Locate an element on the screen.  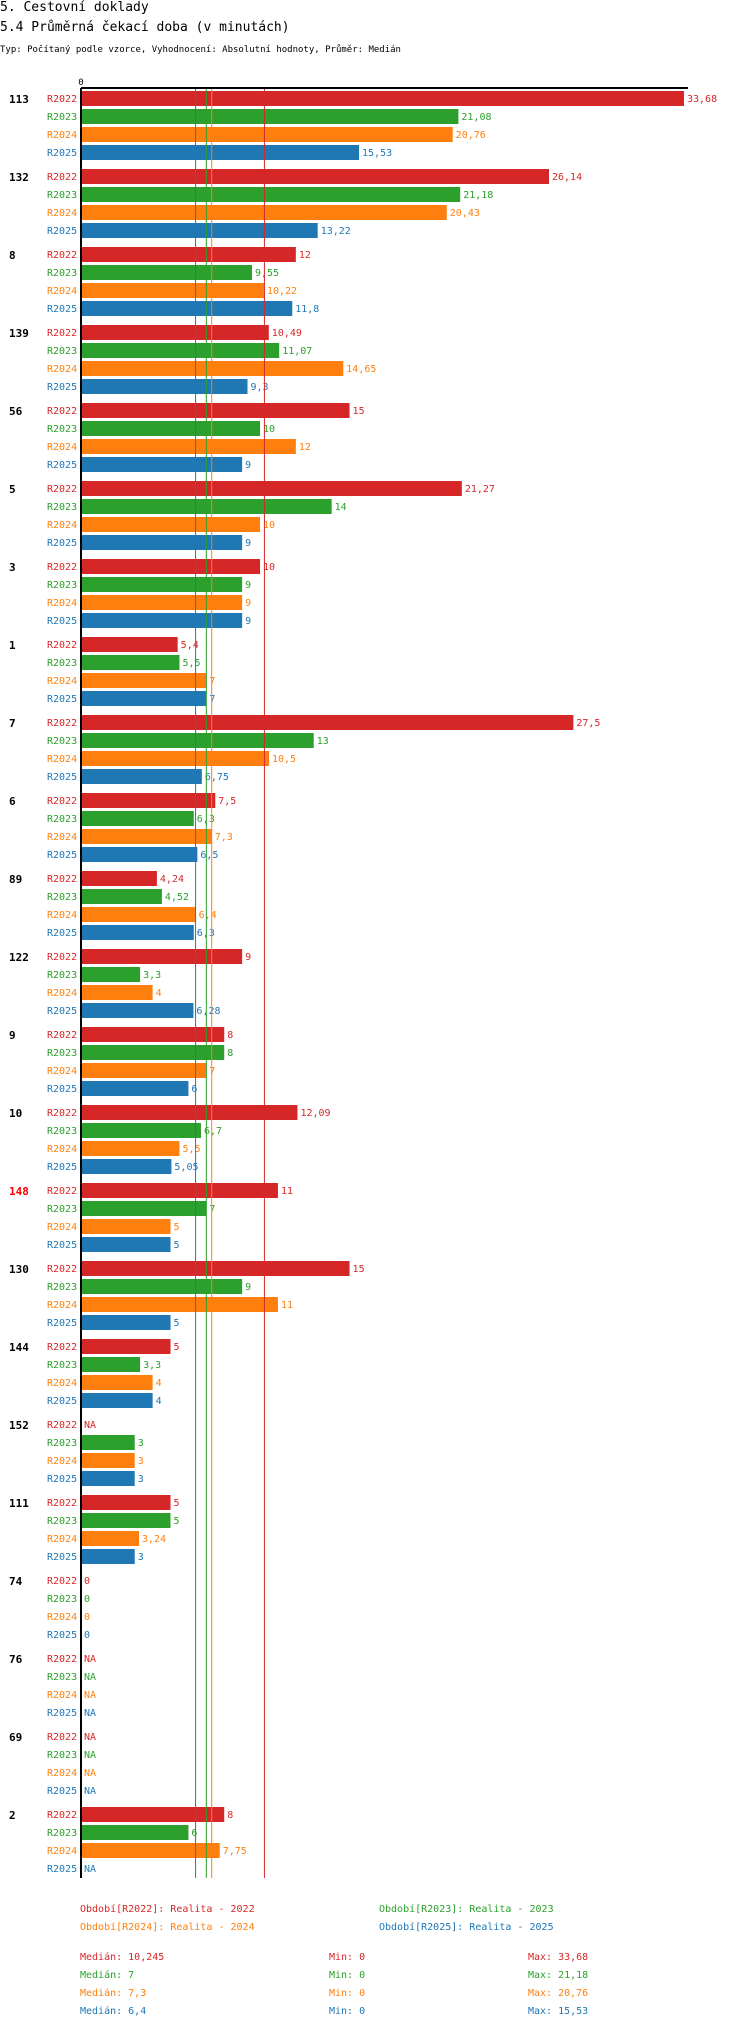
category-label: 144 is located at coordinates (19, 1347).